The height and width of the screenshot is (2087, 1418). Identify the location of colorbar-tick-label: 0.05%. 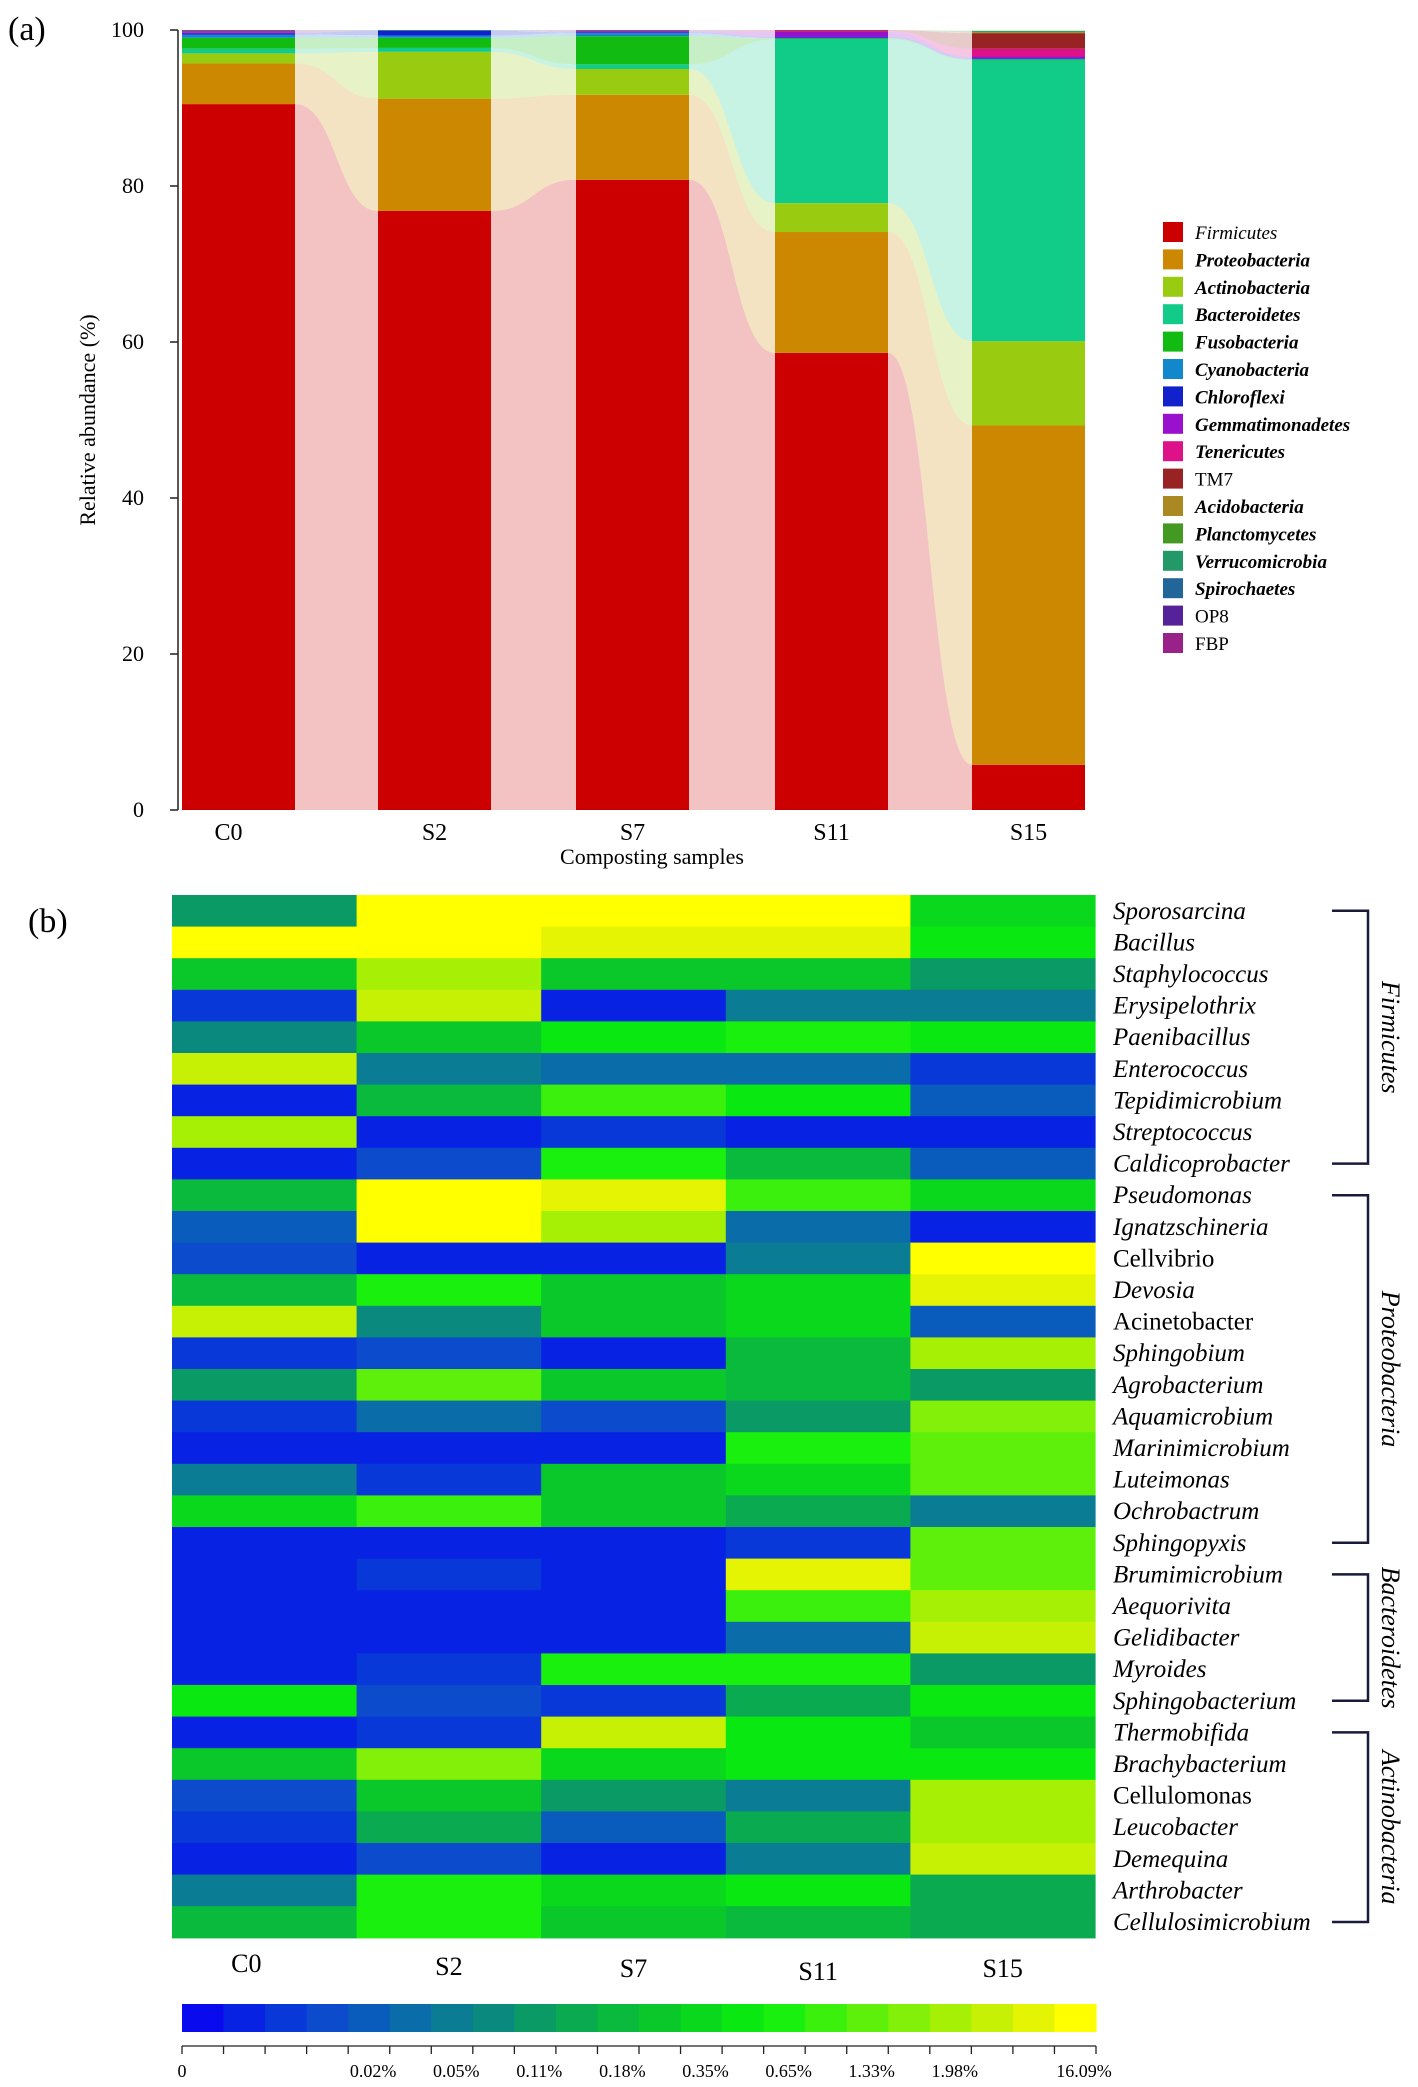
(456, 2071).